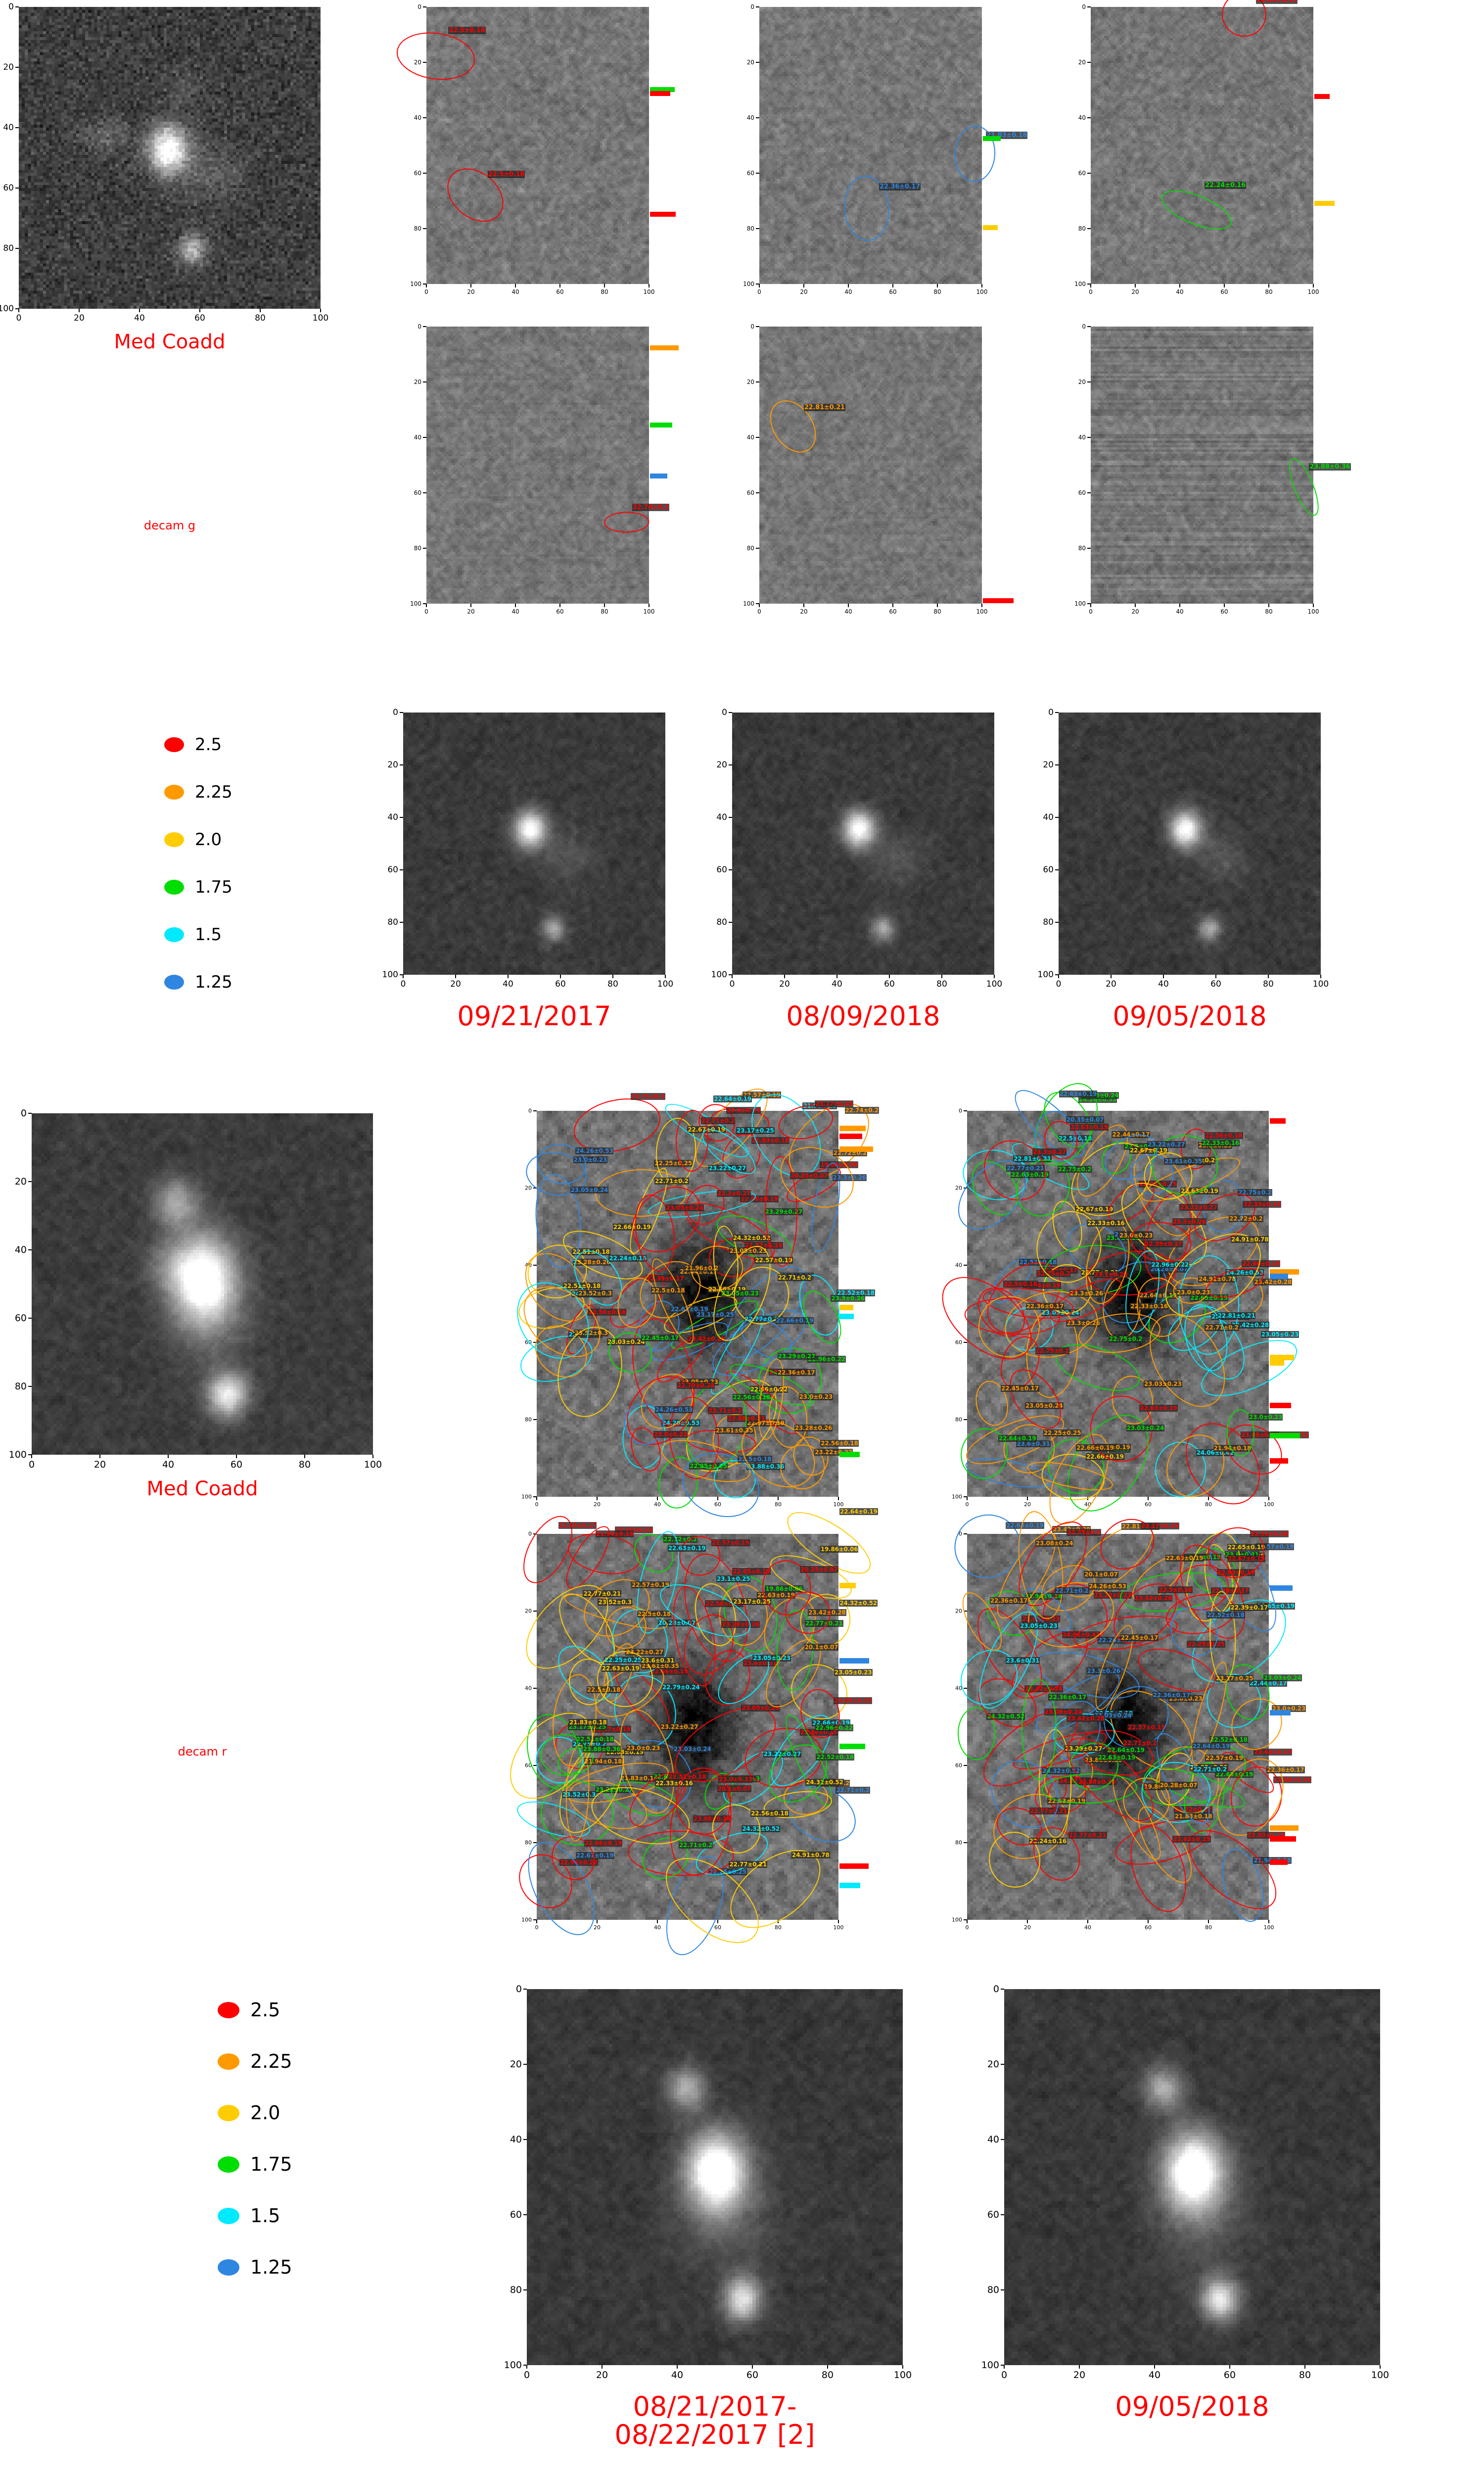  Describe the element at coordinates (839, 1549) in the screenshot. I see `magnitude-label: 19.86±0.06` at that location.